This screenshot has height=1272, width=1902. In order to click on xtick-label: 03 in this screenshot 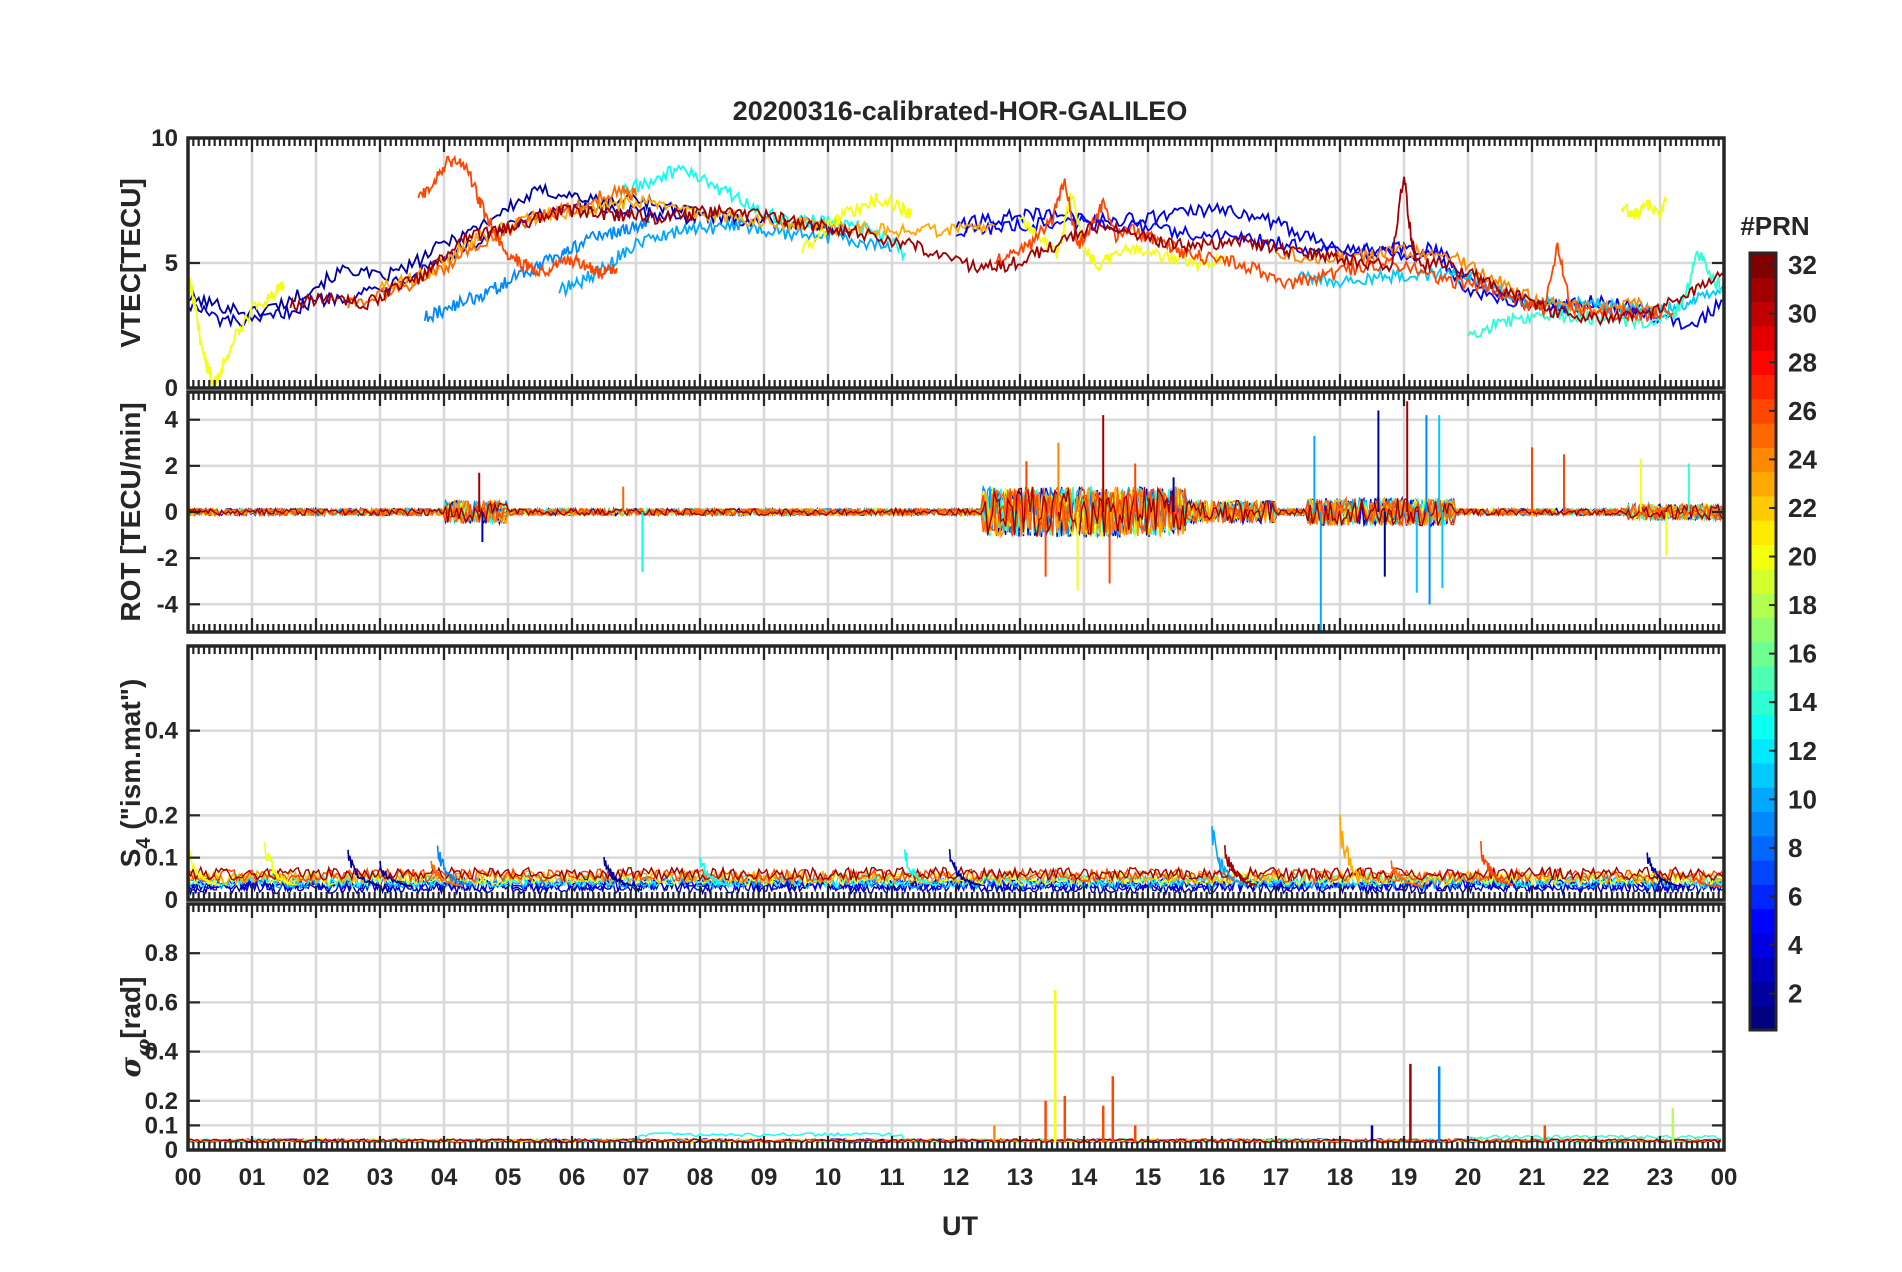, I will do `click(380, 1177)`.